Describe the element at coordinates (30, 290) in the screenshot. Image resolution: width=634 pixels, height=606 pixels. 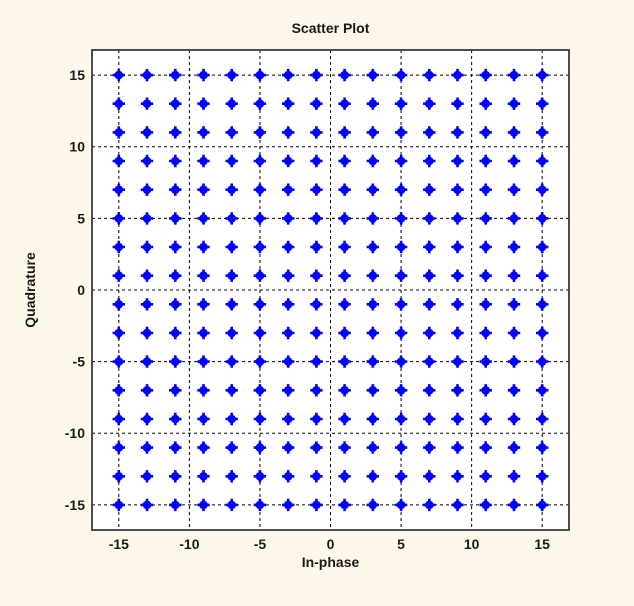
I see `y-axis-label: Quadrature` at that location.